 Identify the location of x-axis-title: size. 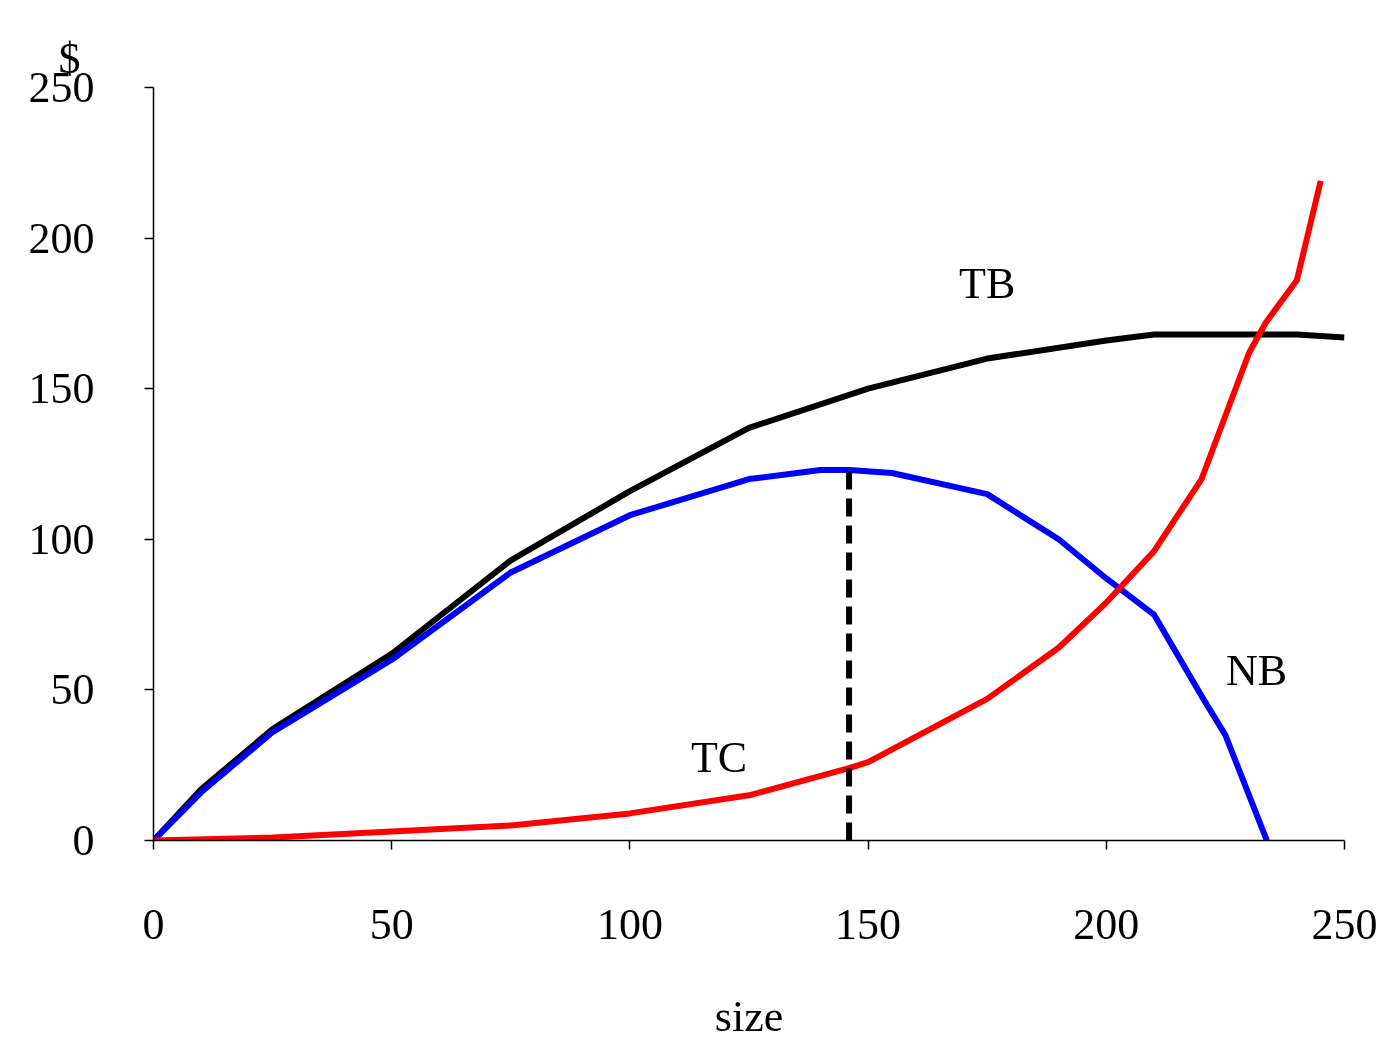
(749, 1016).